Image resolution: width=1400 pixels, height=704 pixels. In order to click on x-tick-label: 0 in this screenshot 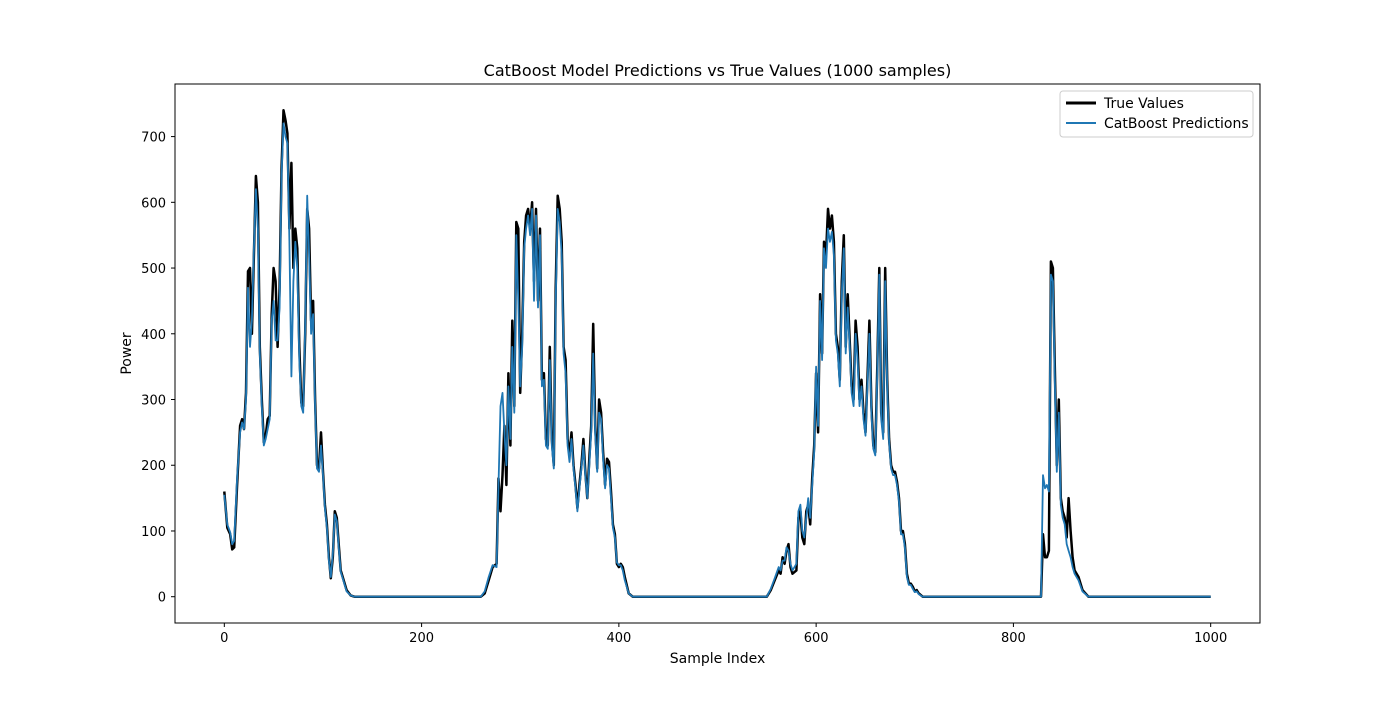, I will do `click(224, 638)`.